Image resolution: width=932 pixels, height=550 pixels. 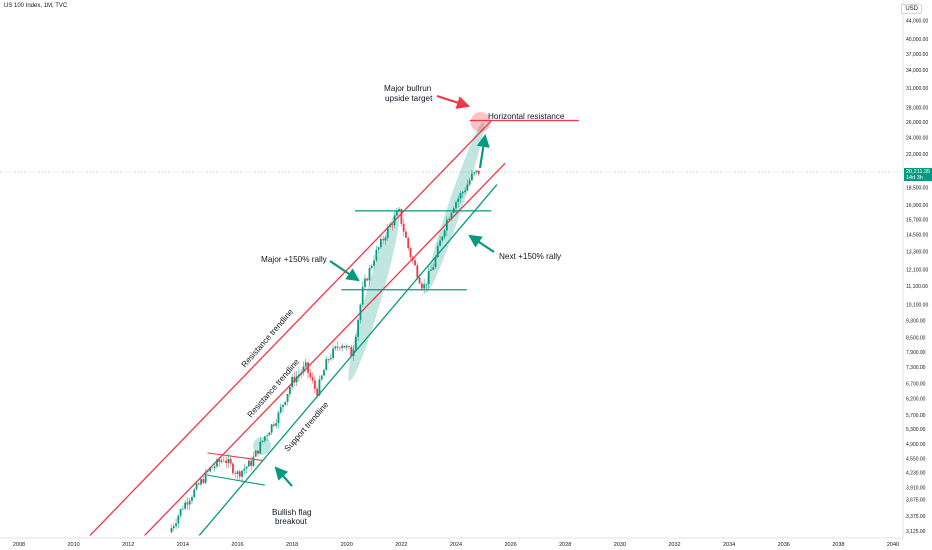 What do you see at coordinates (128, 545) in the screenshot?
I see `x-tick-label: 2012` at bounding box center [128, 545].